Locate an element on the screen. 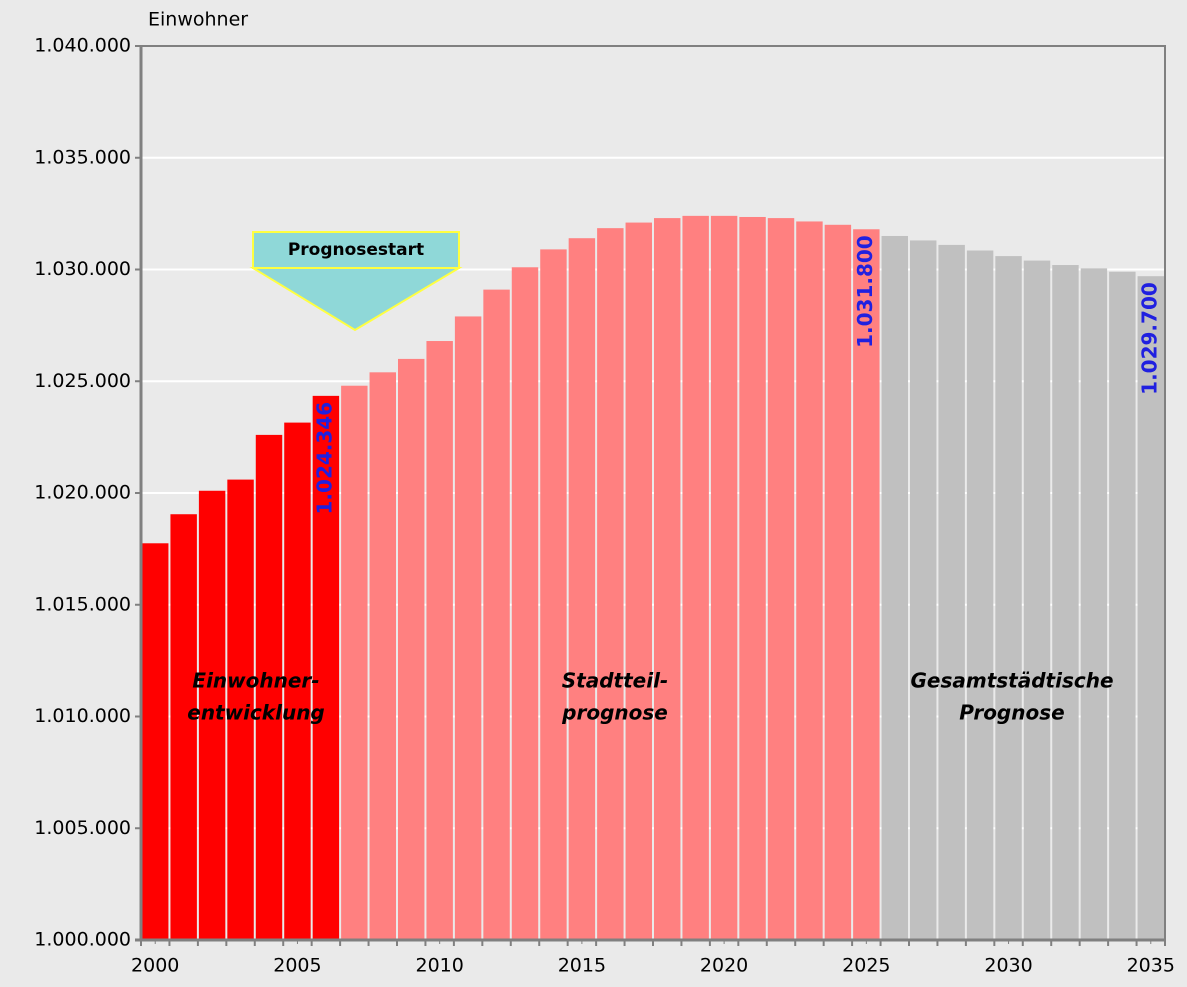 The image size is (1187, 987). y-tick-label: 1.035.000 is located at coordinates (82, 157).